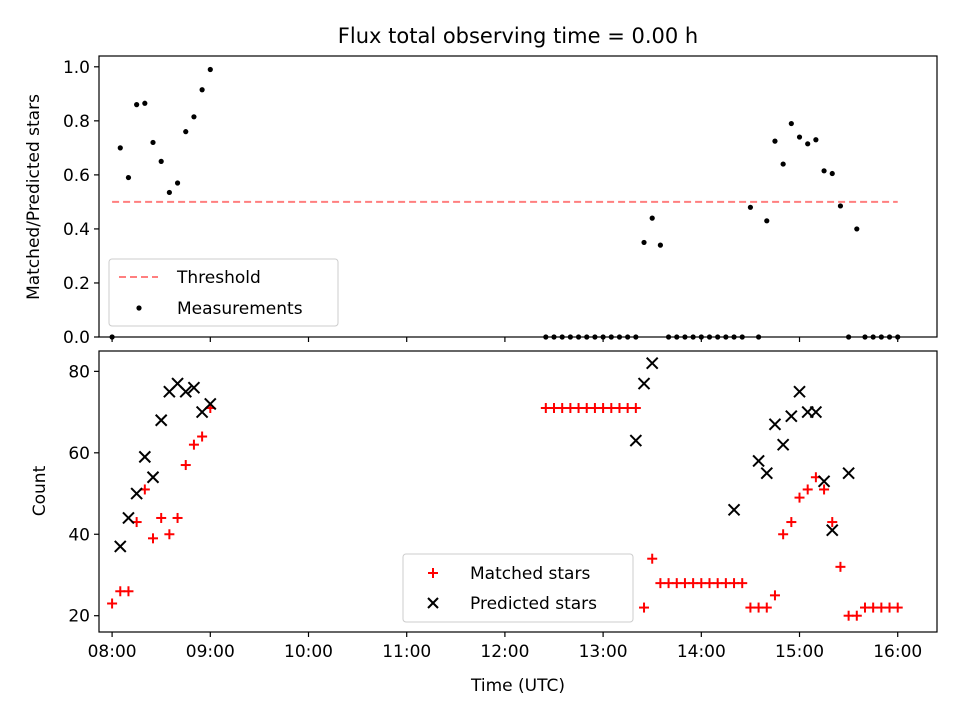 The height and width of the screenshot is (720, 960). I want to click on y-tick-label: 0.0, so click(76, 338).